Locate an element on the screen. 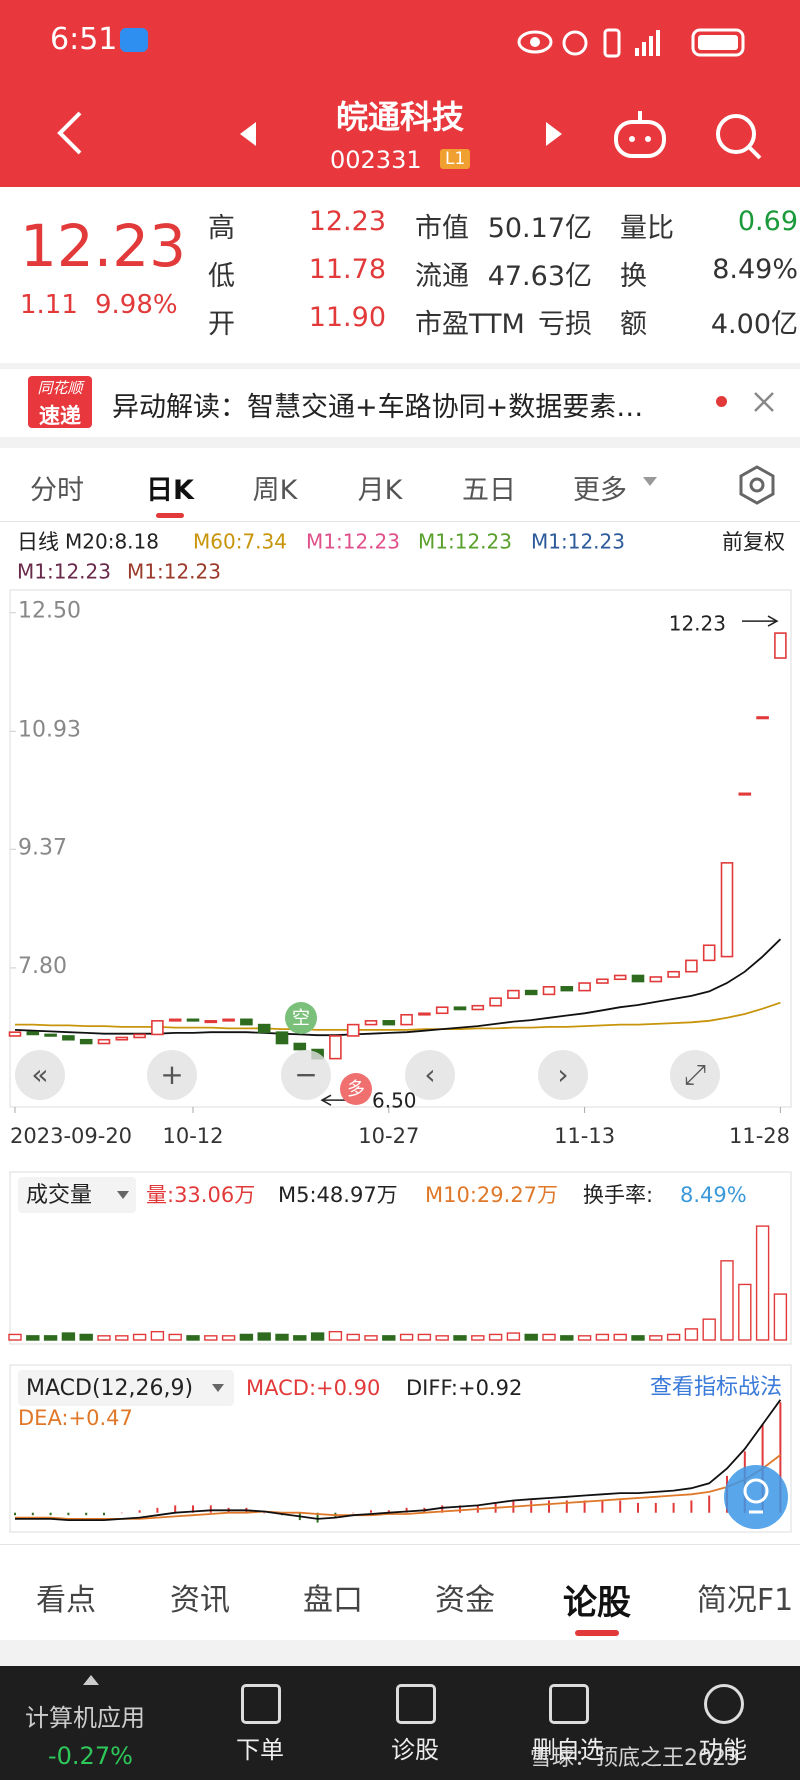 Image resolution: width=800 pixels, height=1780 pixels. quote-value: 50.17亿 is located at coordinates (539, 228).